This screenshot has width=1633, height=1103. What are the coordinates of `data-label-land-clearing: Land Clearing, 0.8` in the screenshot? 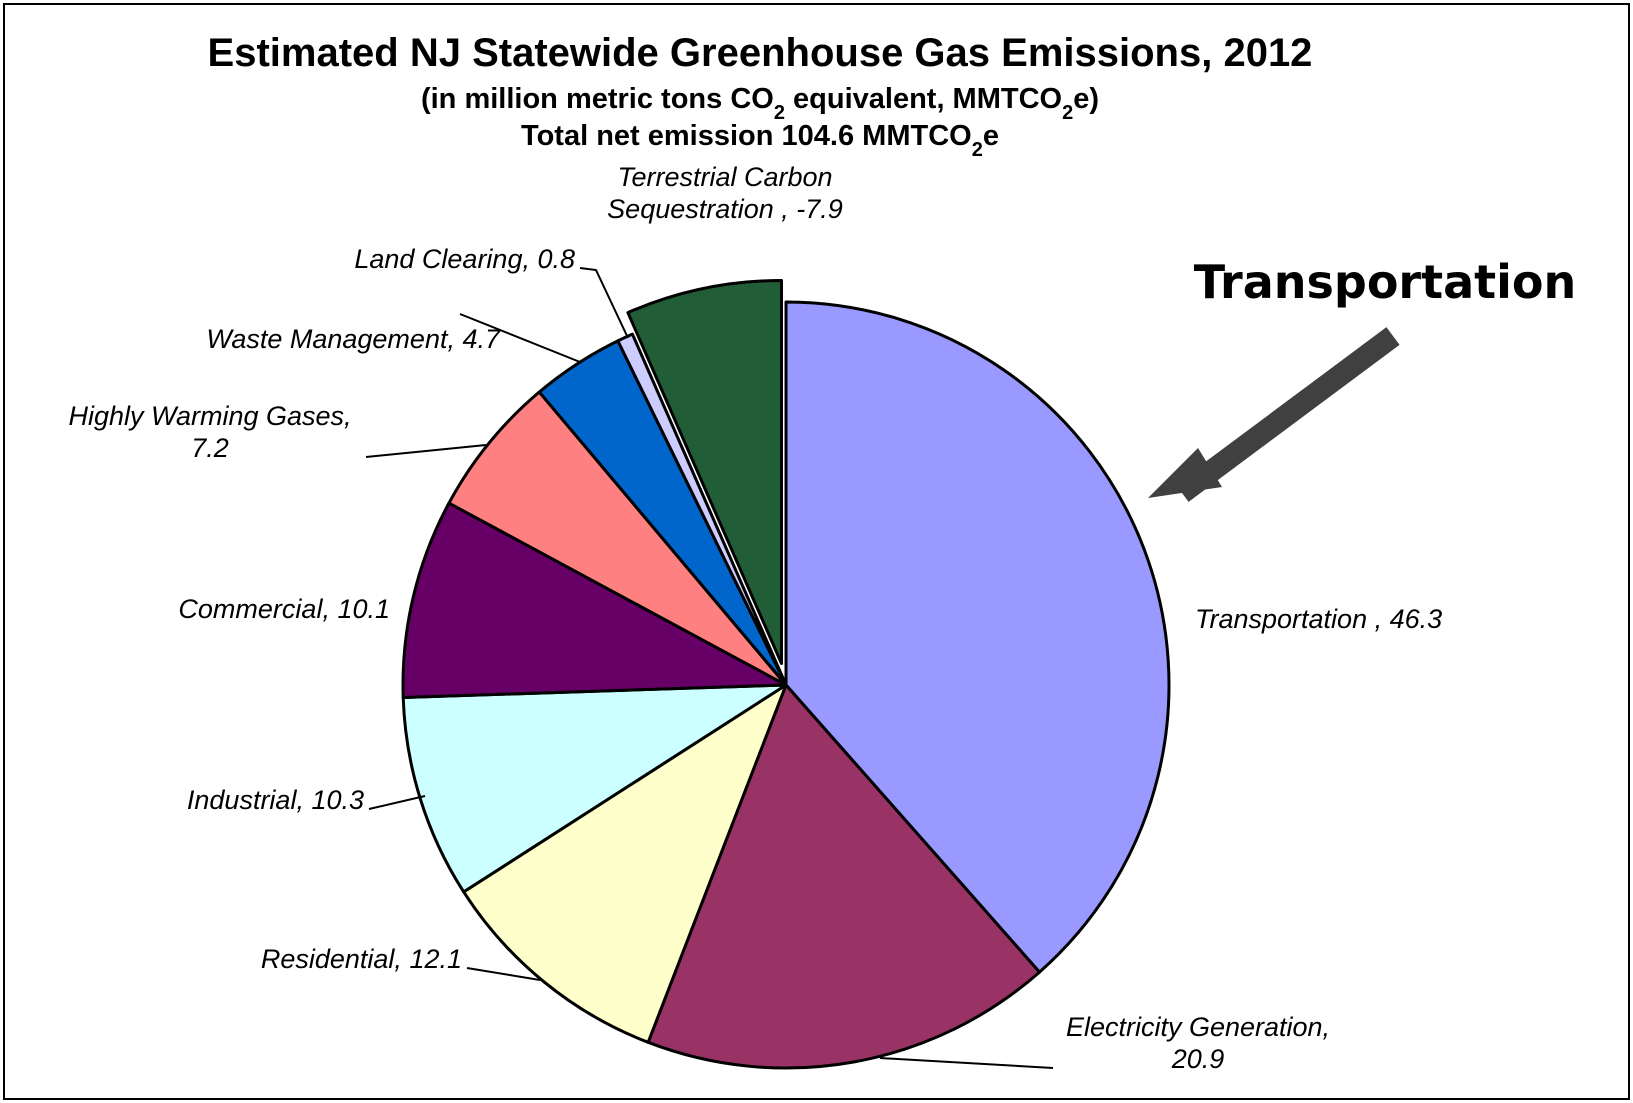 It's located at (464, 259).